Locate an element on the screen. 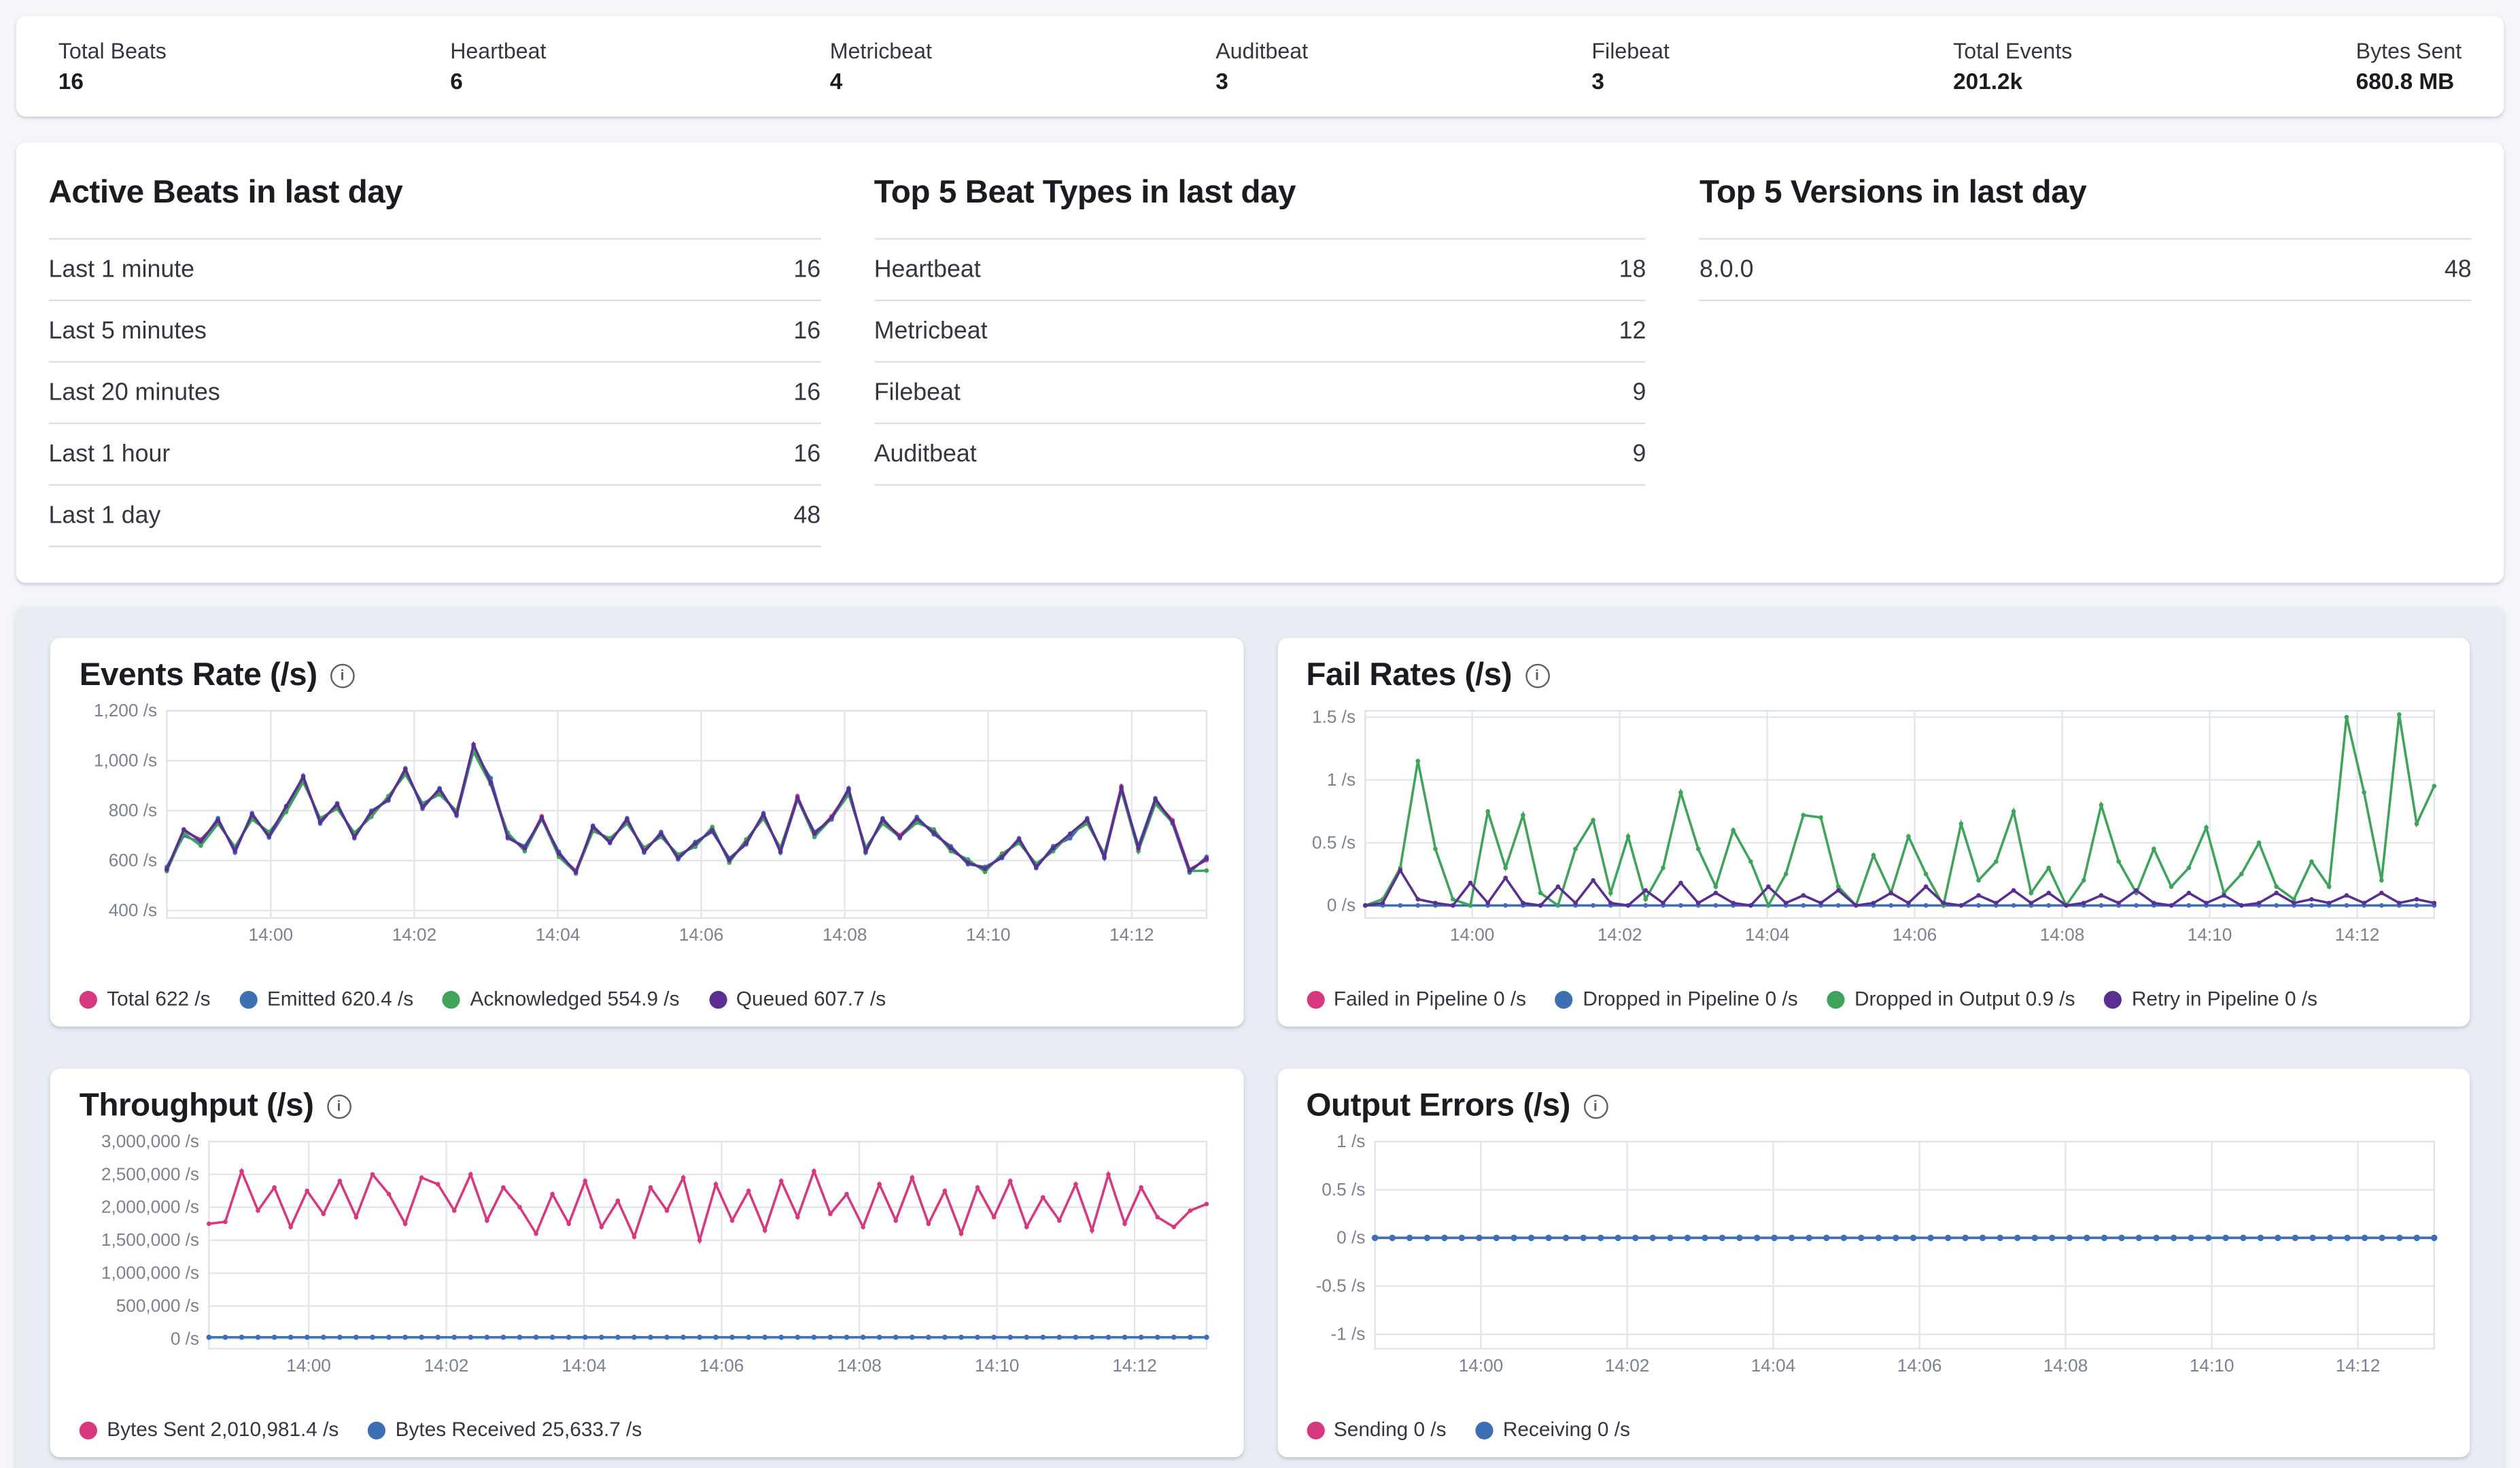 Image resolution: width=2520 pixels, height=1468 pixels. svg-text: 14:02 is located at coordinates (447, 1365).